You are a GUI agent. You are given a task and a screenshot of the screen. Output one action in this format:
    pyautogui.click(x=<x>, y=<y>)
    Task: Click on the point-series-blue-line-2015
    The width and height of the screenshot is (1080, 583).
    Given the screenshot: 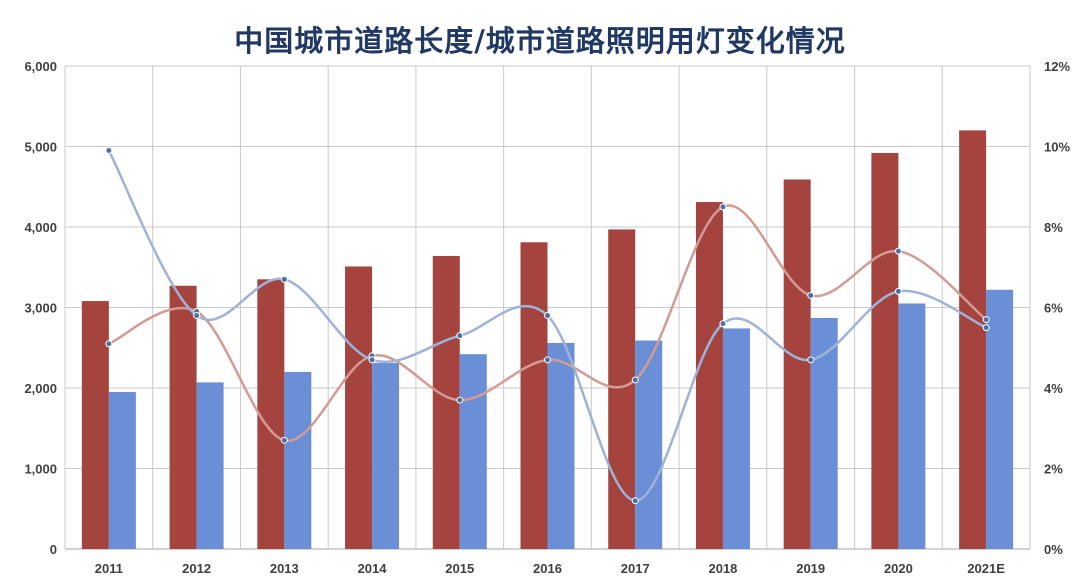 What is the action you would take?
    pyautogui.click(x=460, y=336)
    